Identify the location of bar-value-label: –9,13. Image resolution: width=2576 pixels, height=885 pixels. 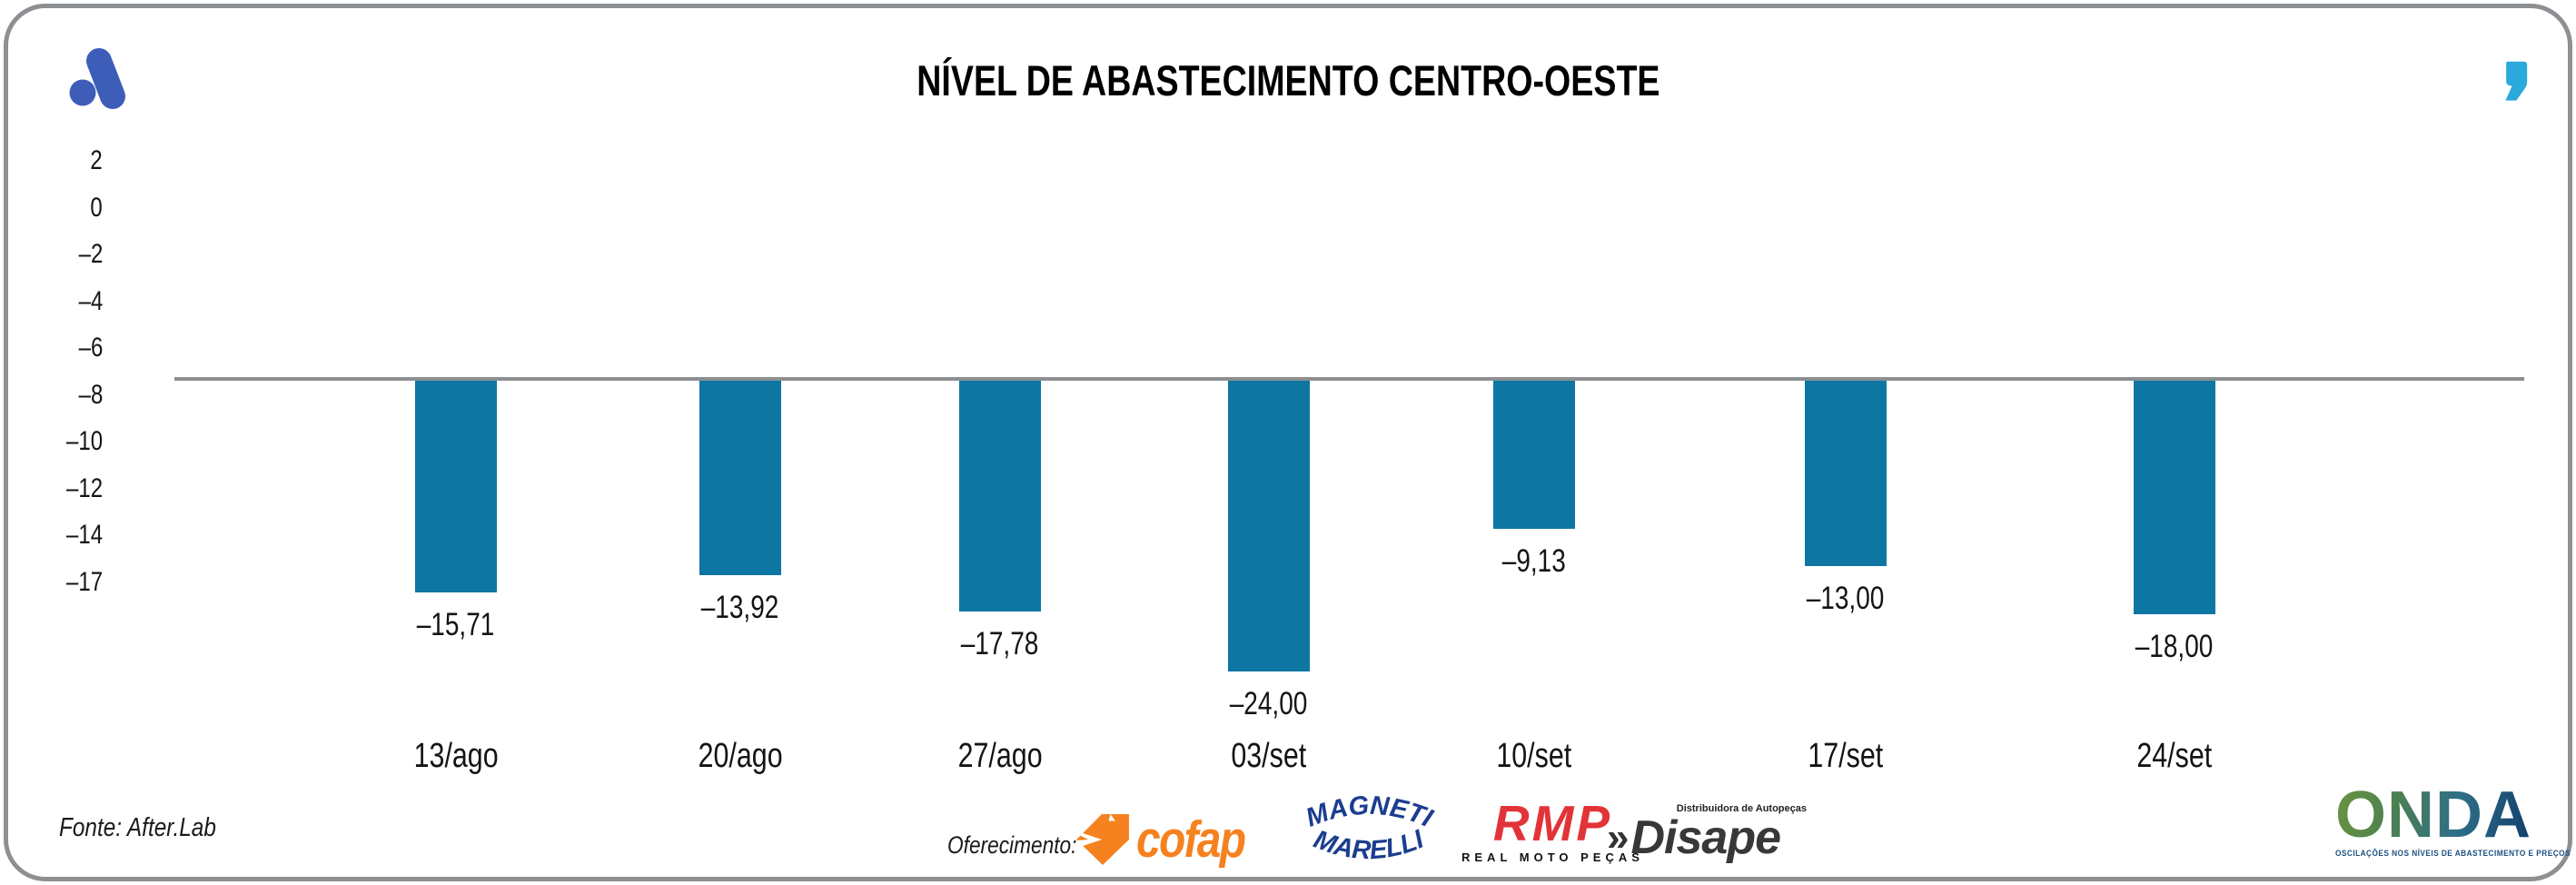
(1534, 561).